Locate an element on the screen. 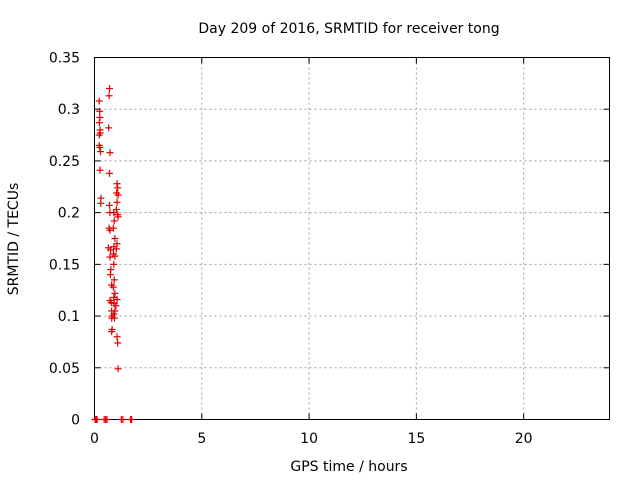  x-axis-label: GPS time / hours is located at coordinates (348, 467).